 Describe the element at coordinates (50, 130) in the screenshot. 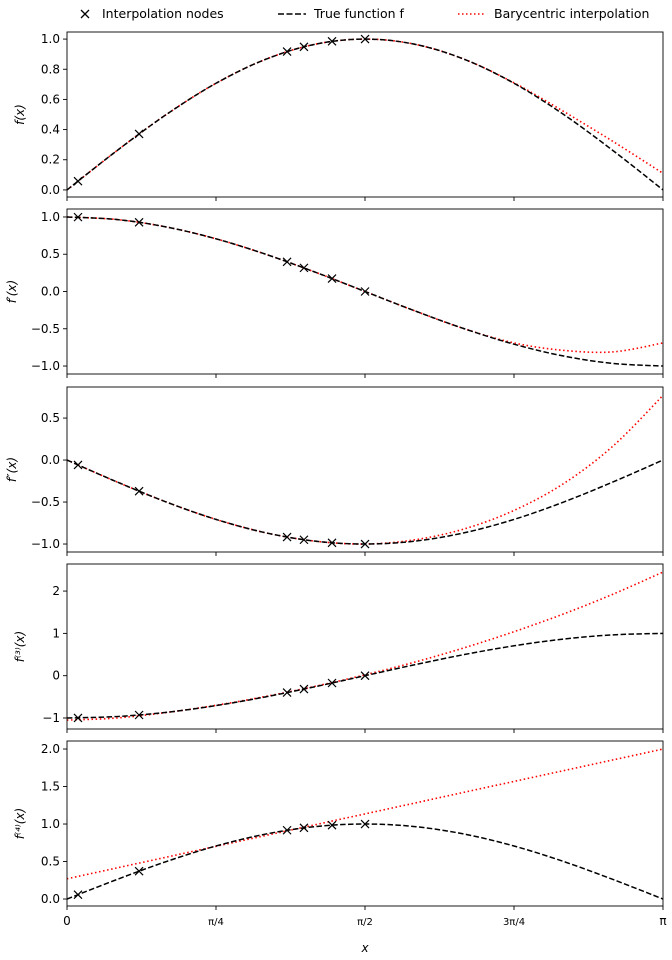

I see `y-tick-label: 0.4` at that location.